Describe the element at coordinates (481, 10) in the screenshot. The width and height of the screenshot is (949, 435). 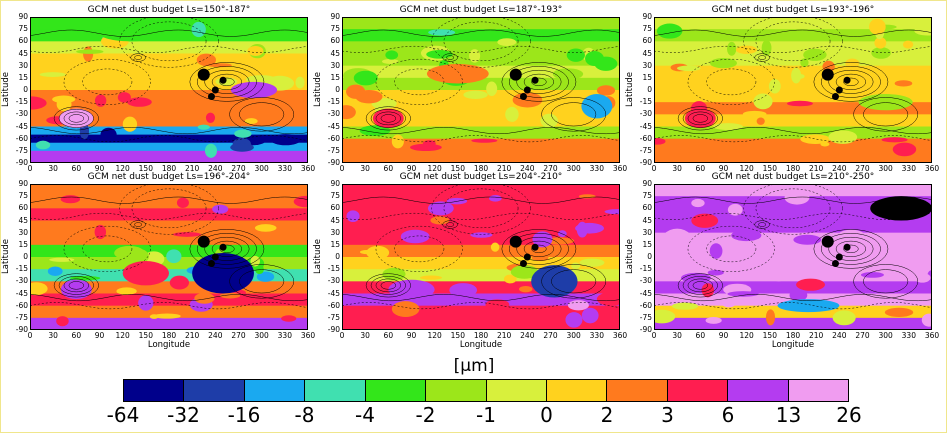
I see `panel-title: GCM net dust budget Ls=187°-193°` at that location.